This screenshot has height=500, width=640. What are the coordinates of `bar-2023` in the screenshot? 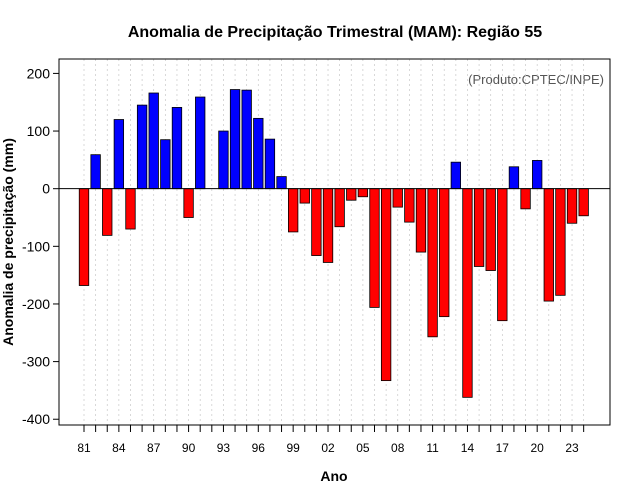 It's located at (572, 206).